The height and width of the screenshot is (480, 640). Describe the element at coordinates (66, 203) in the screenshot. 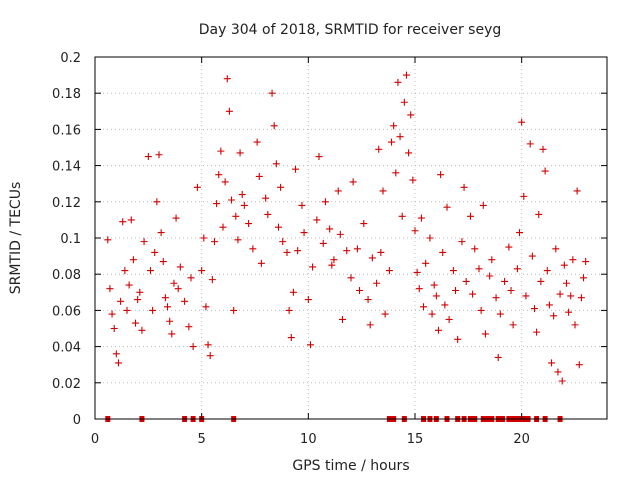

I see `y-tick-label: 0.12` at that location.